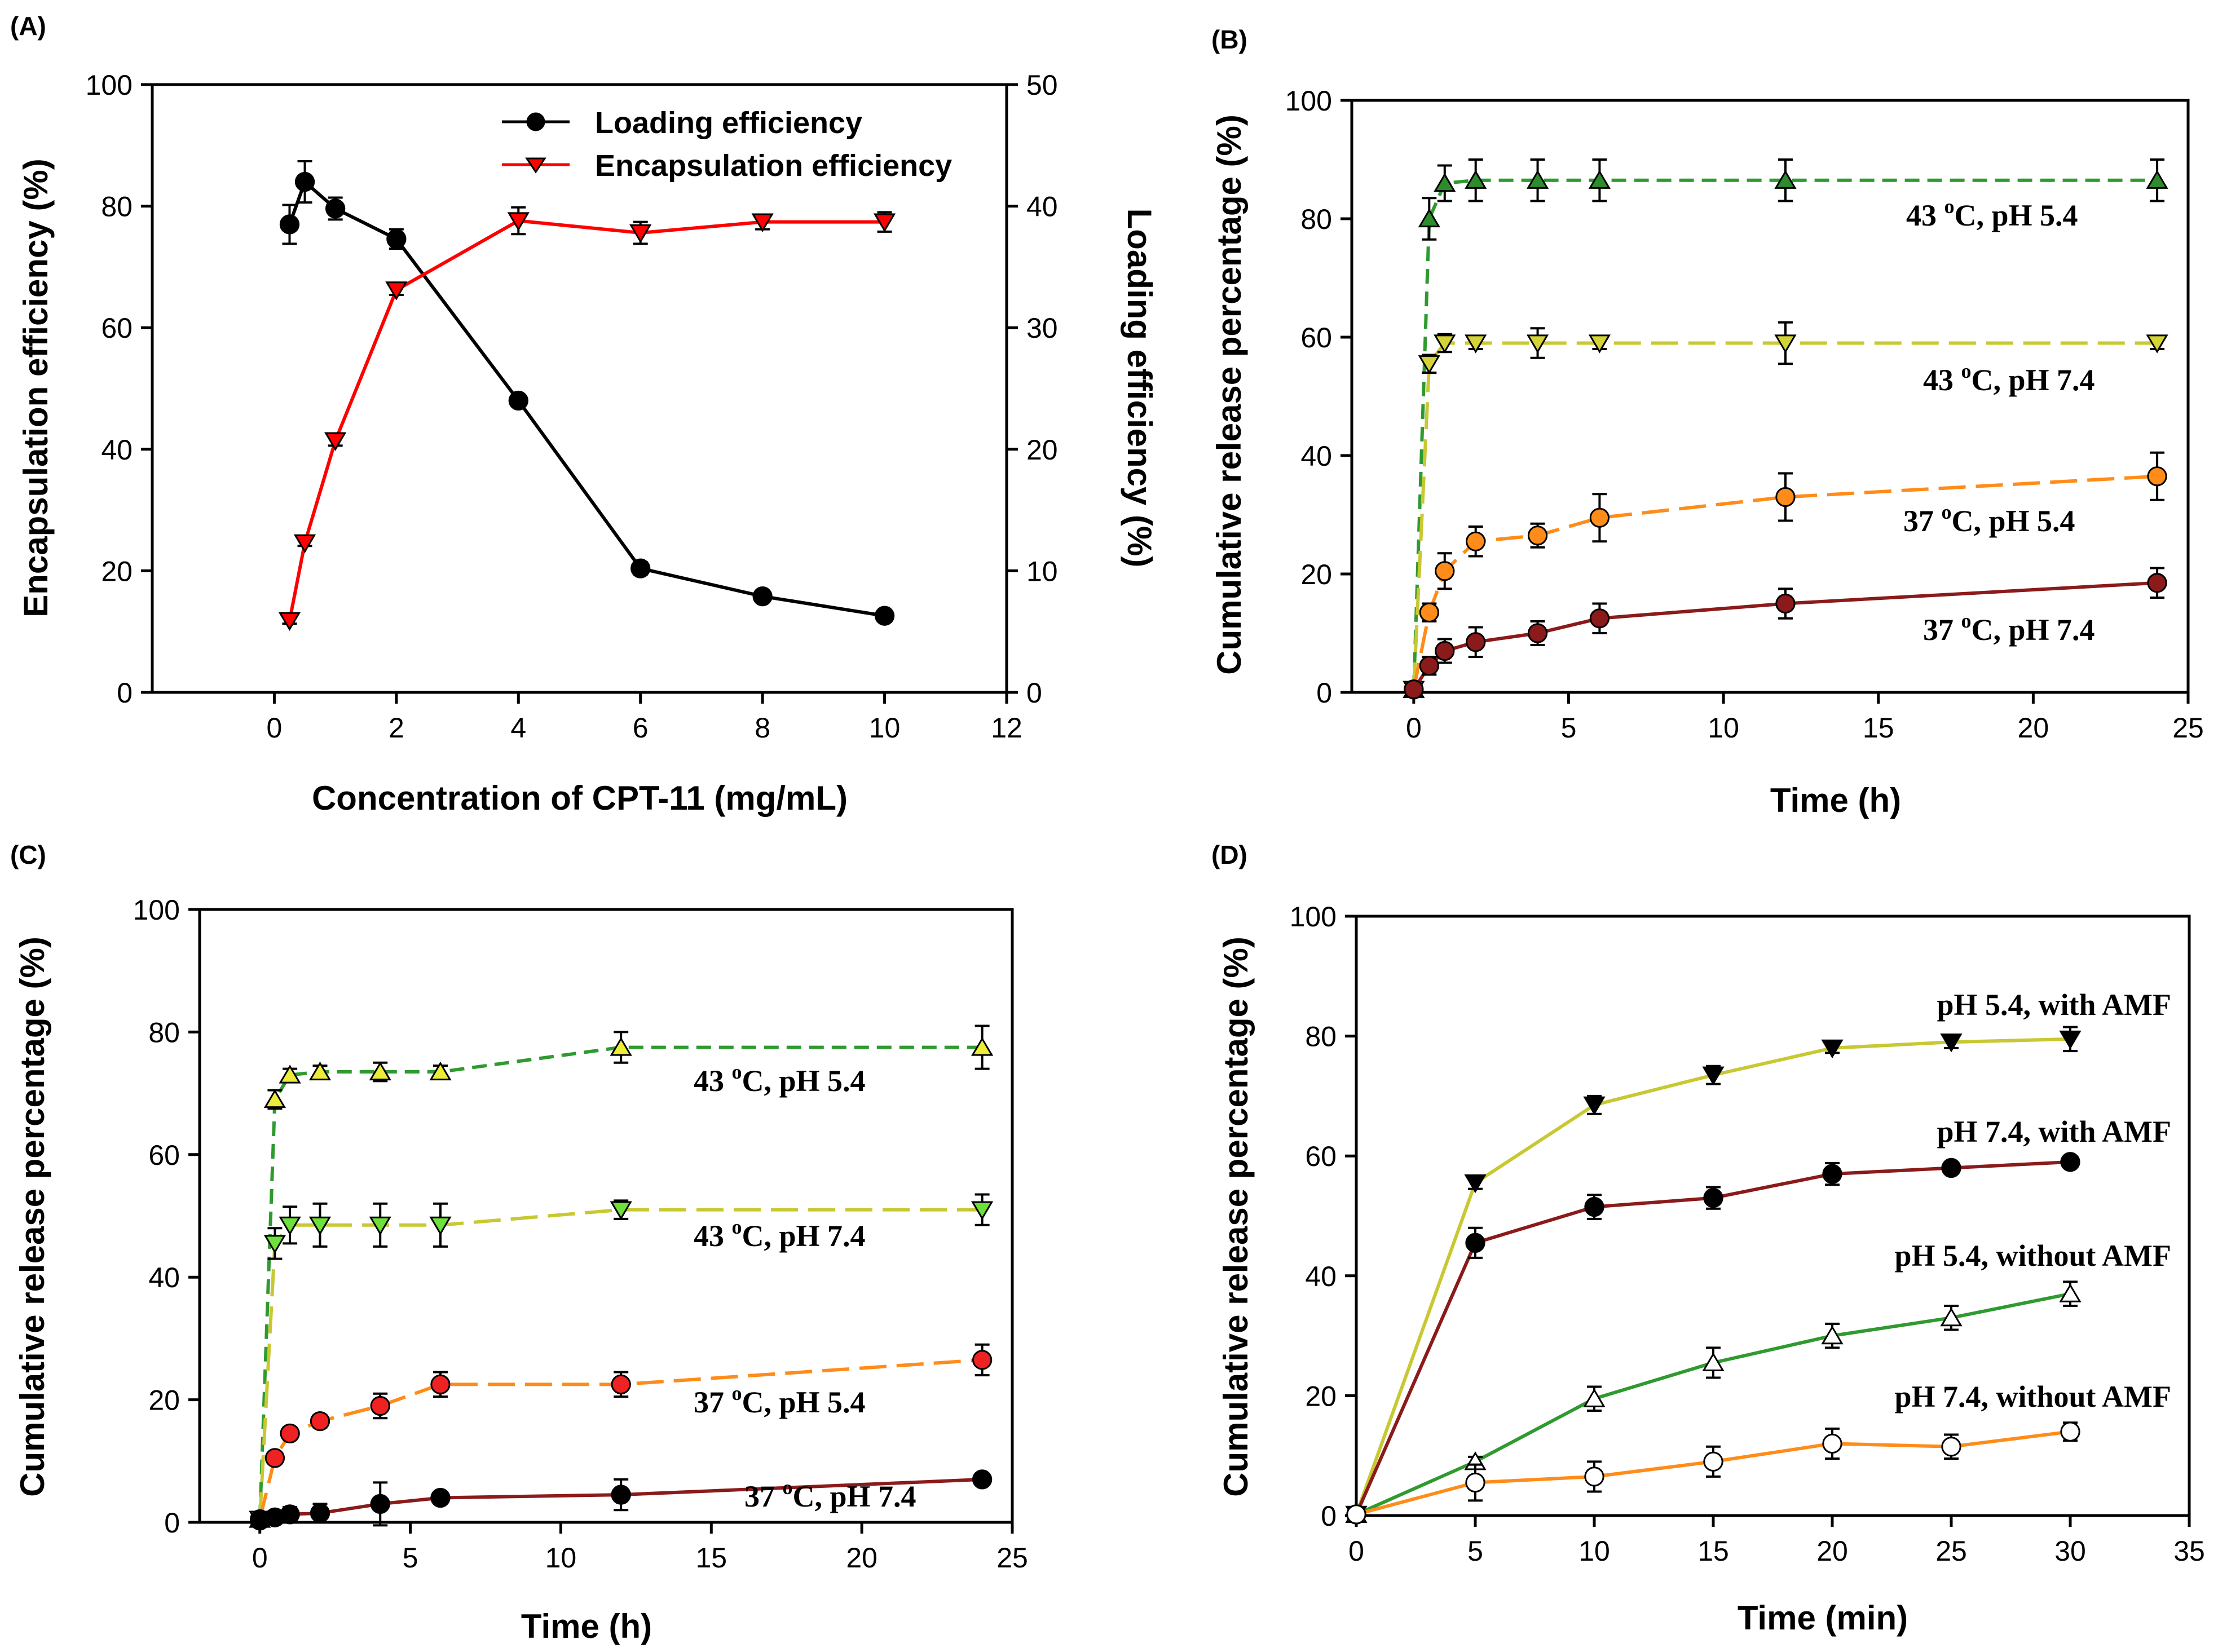 The height and width of the screenshot is (1652, 2218). What do you see at coordinates (535, 165) in the screenshot?
I see `legend-marker-encapsulation` at bounding box center [535, 165].